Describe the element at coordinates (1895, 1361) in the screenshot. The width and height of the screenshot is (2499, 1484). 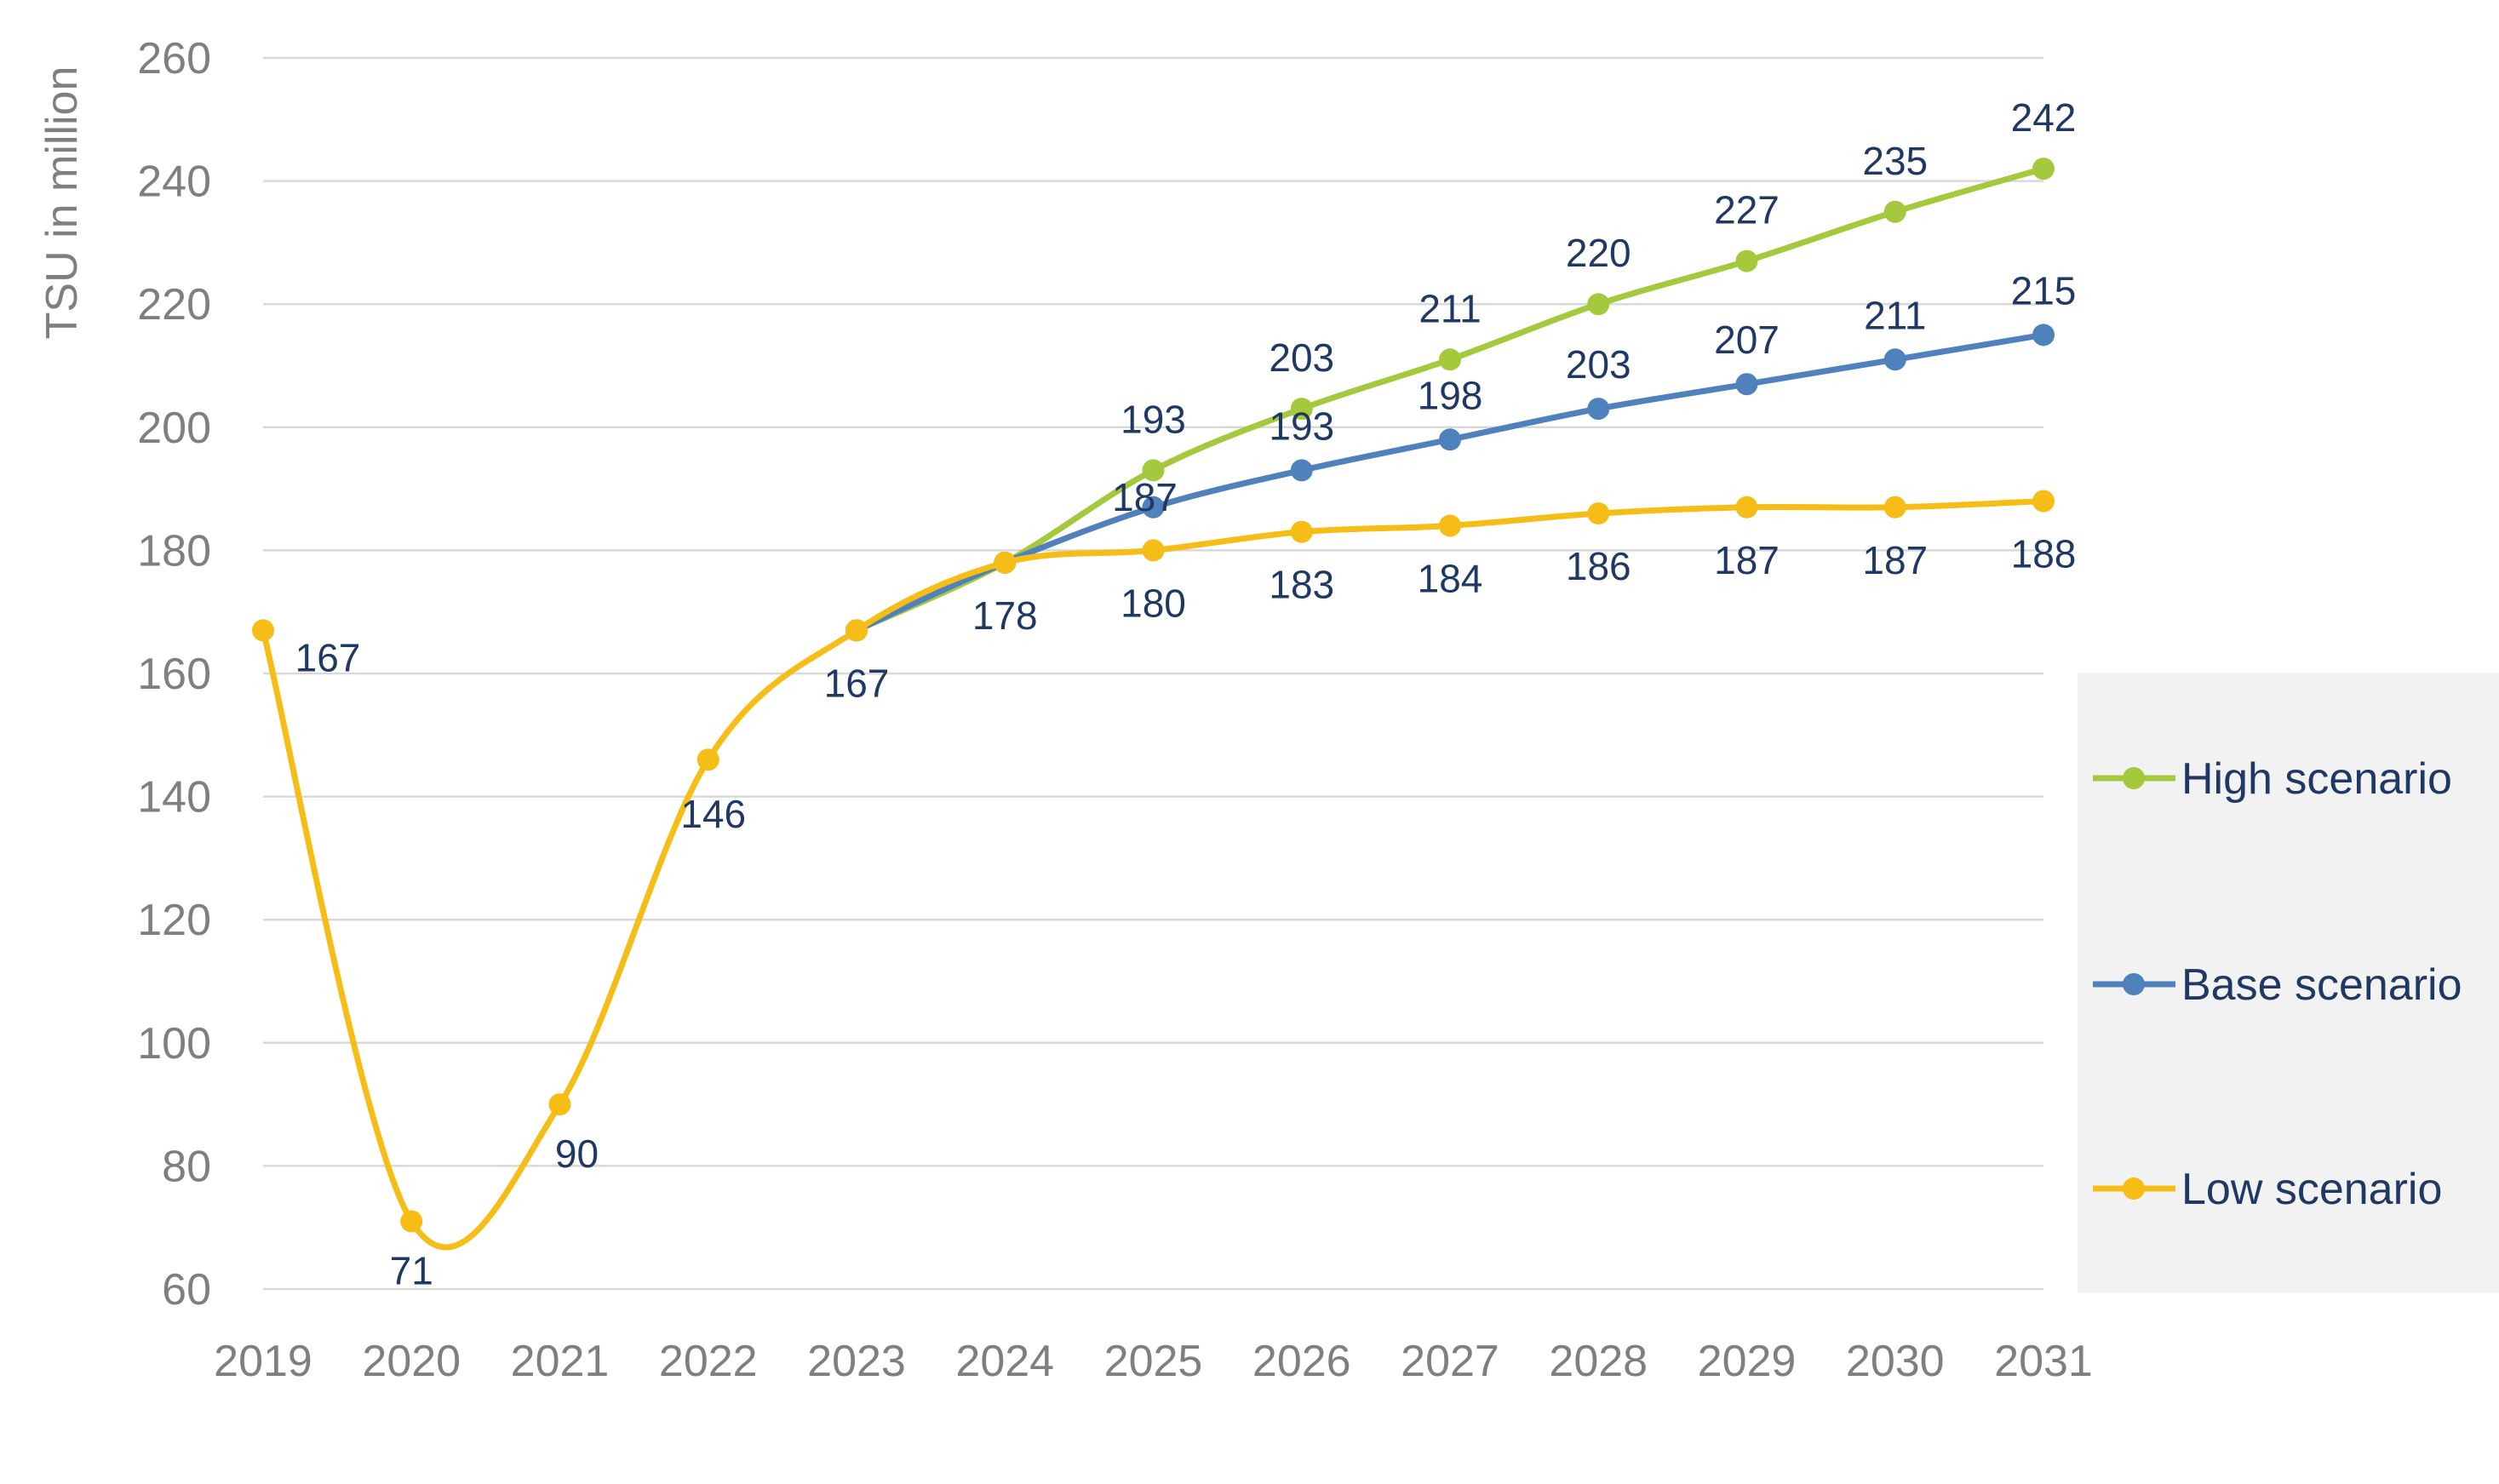
I see `x-tick-label: 2030` at that location.